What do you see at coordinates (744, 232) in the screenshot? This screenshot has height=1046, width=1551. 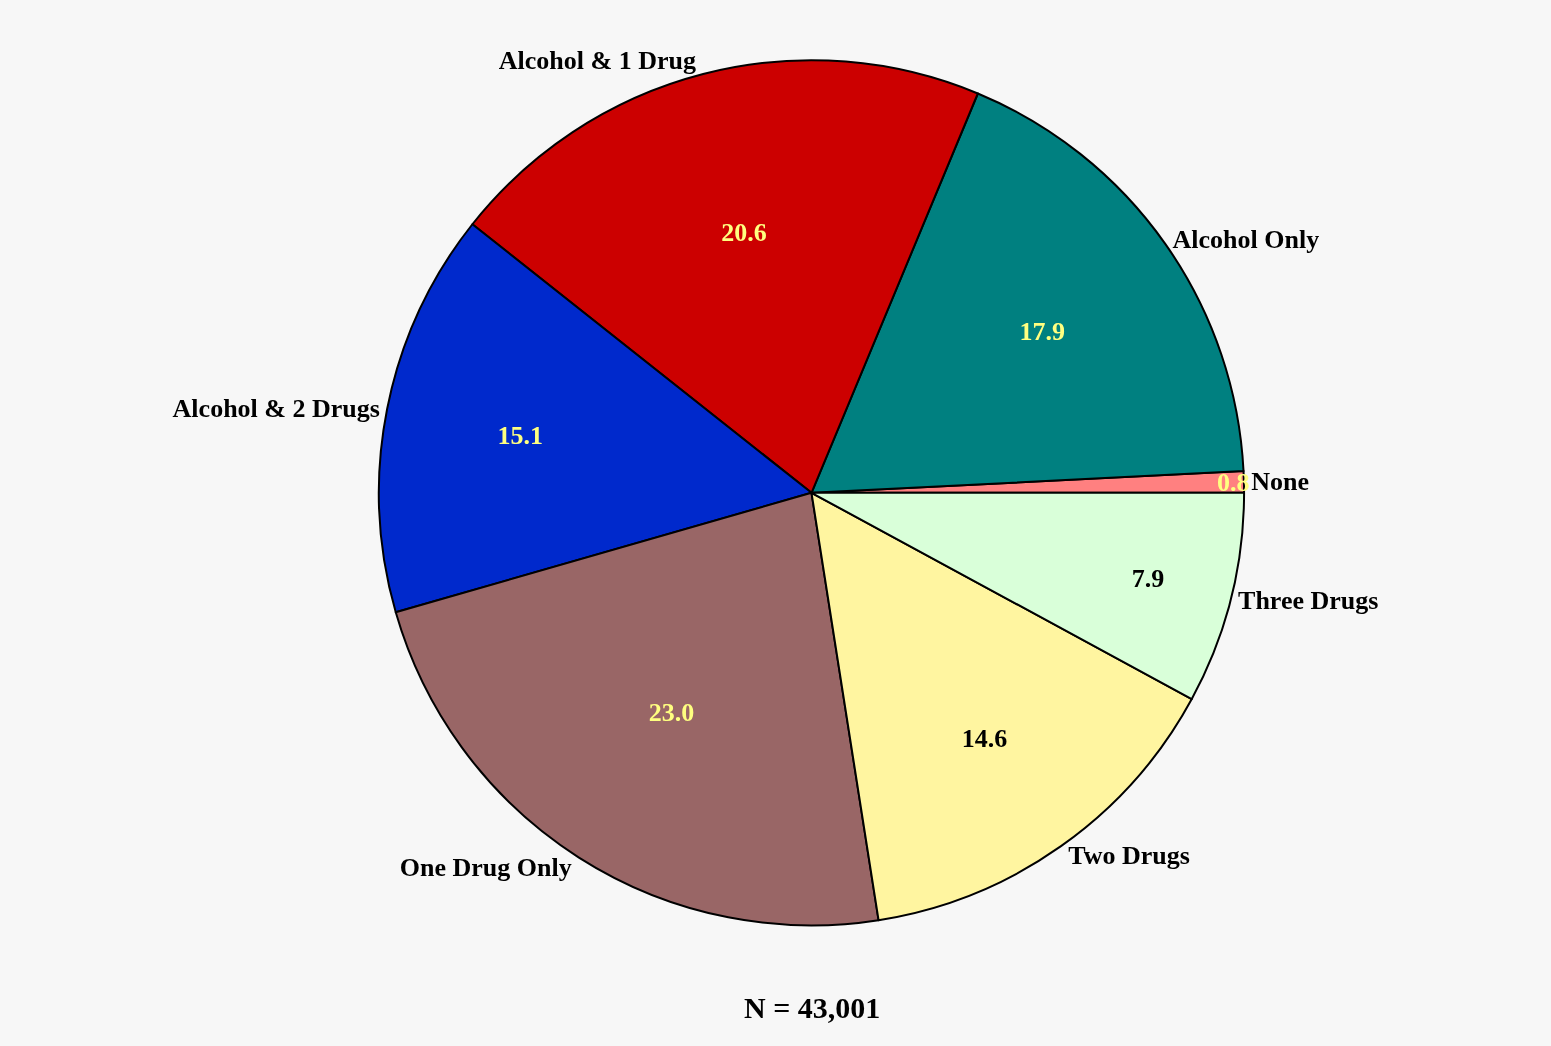 I see `data-label: 20.6` at bounding box center [744, 232].